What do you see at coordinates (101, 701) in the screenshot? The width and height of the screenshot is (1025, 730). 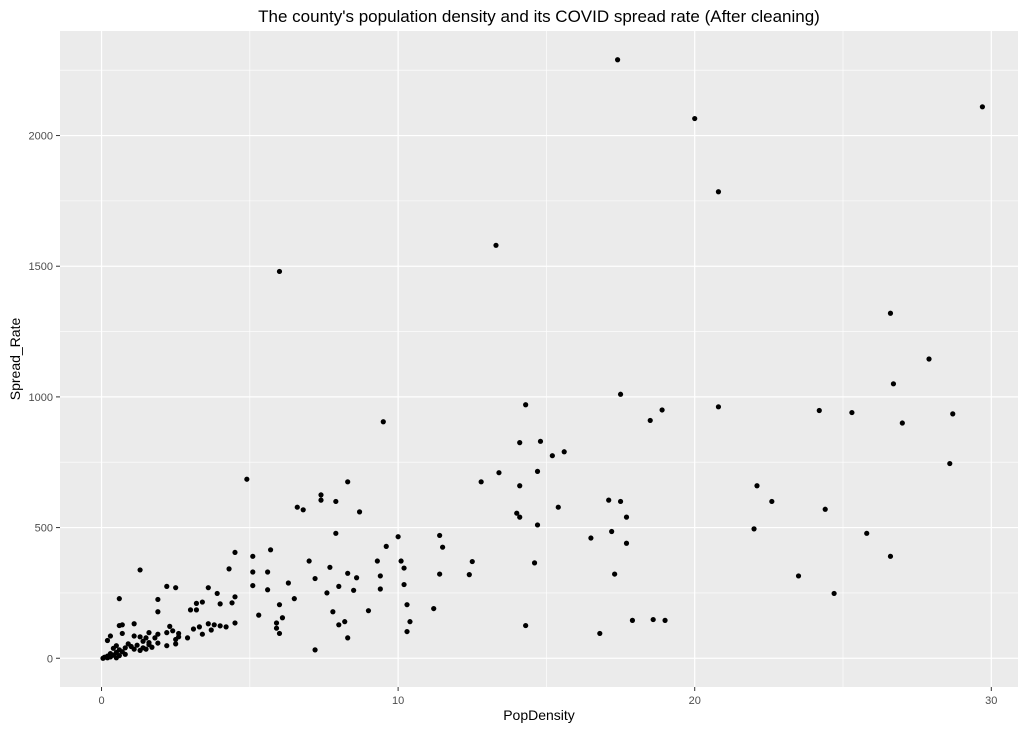 I see `x-tick-label: 0` at bounding box center [101, 701].